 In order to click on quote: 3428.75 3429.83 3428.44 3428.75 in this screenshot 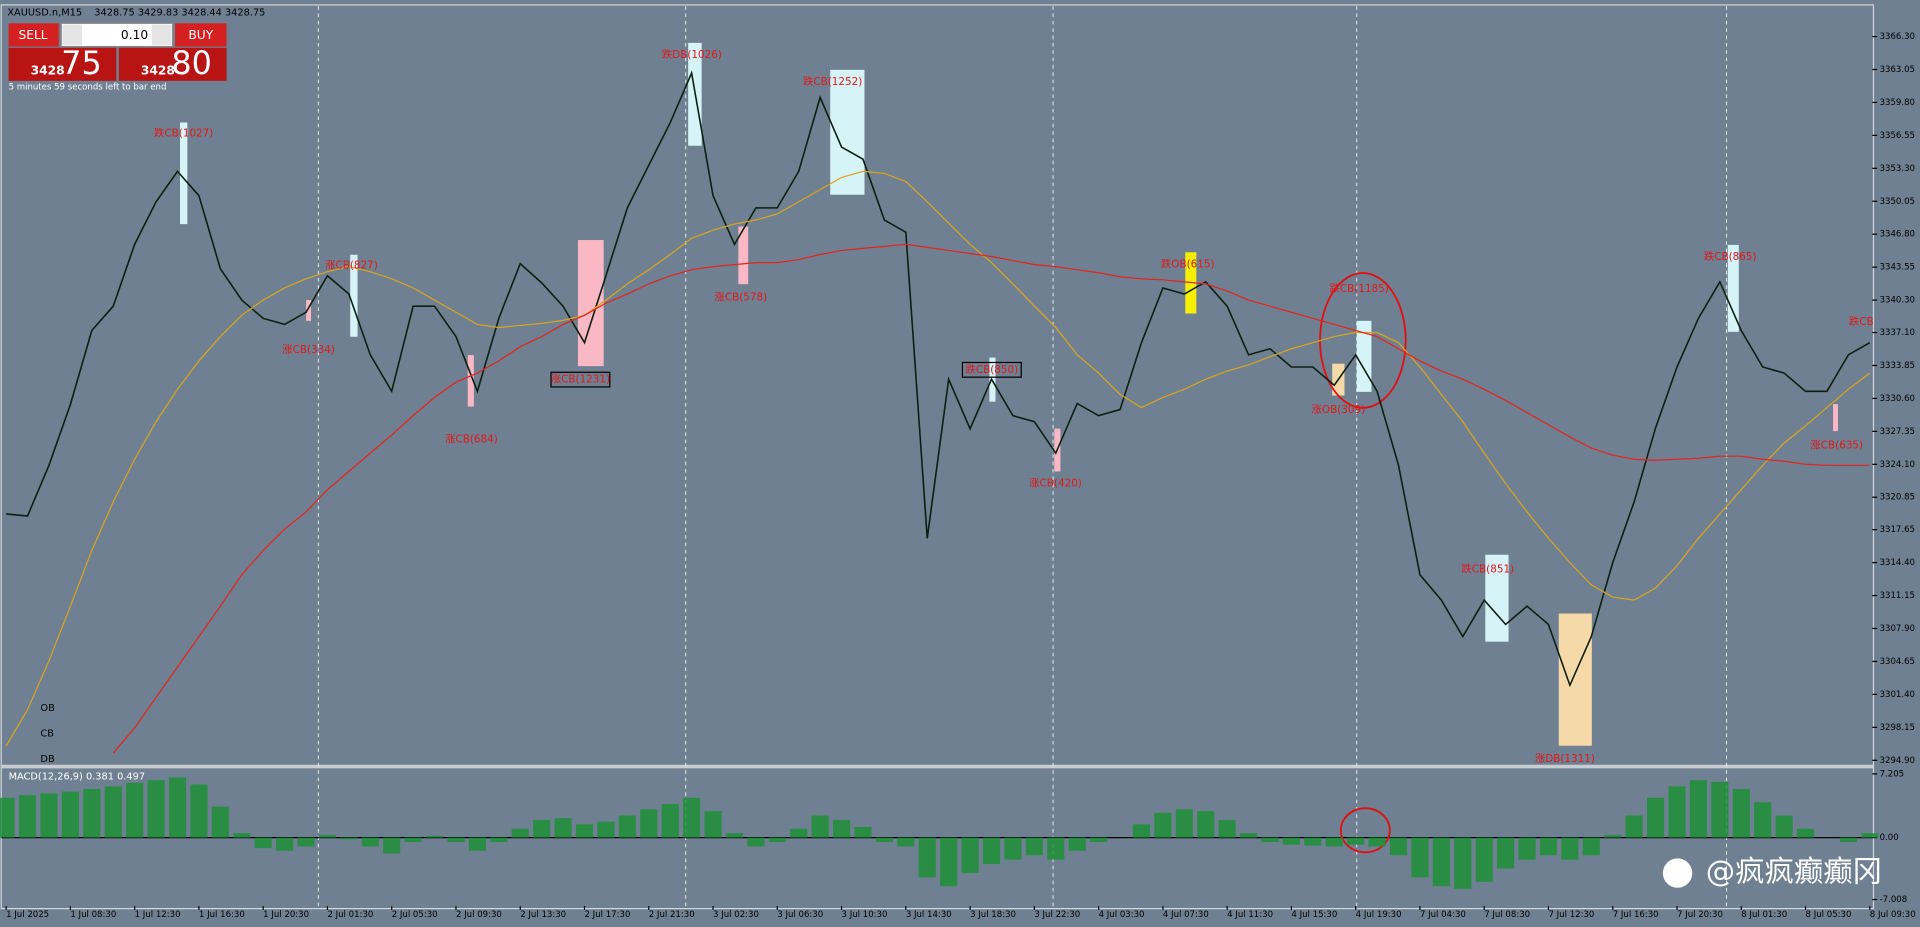, I will do `click(179, 12)`.